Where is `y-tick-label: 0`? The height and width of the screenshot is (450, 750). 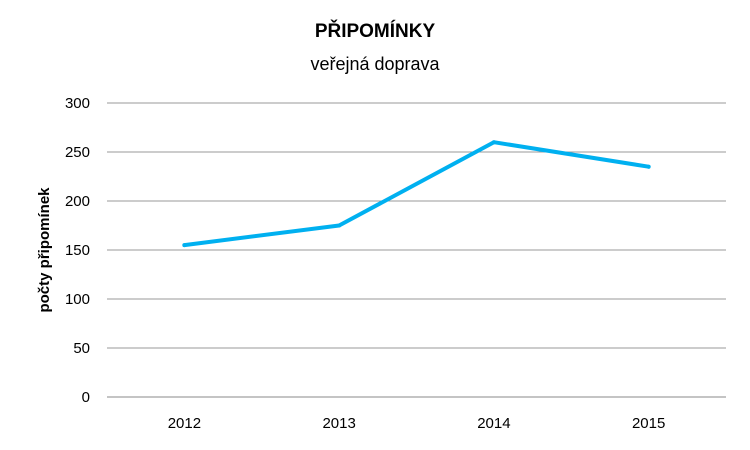 y-tick-label: 0 is located at coordinates (86, 397).